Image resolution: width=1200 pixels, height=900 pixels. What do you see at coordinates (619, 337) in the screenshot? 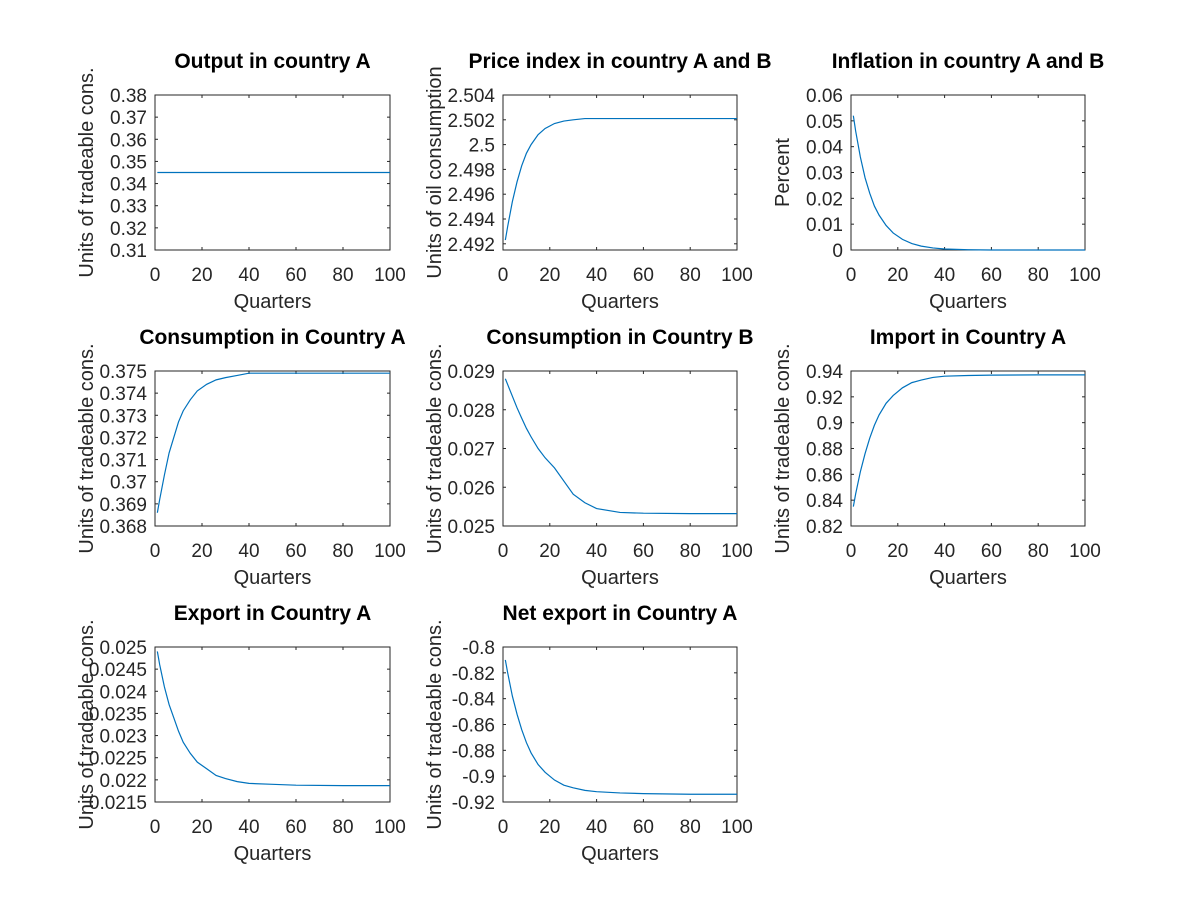
I see `panel-title: Consumption in Country B` at bounding box center [619, 337].